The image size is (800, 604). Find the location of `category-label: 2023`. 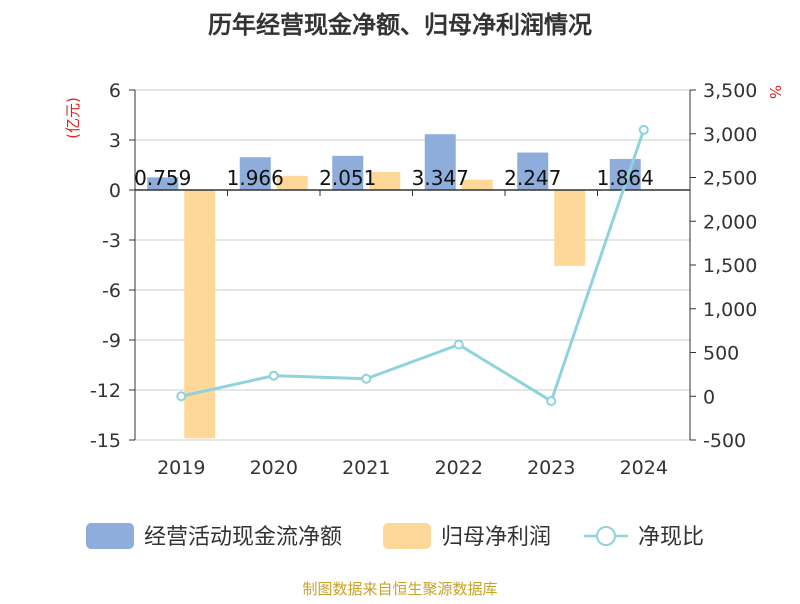

category-label: 2023 is located at coordinates (551, 468).